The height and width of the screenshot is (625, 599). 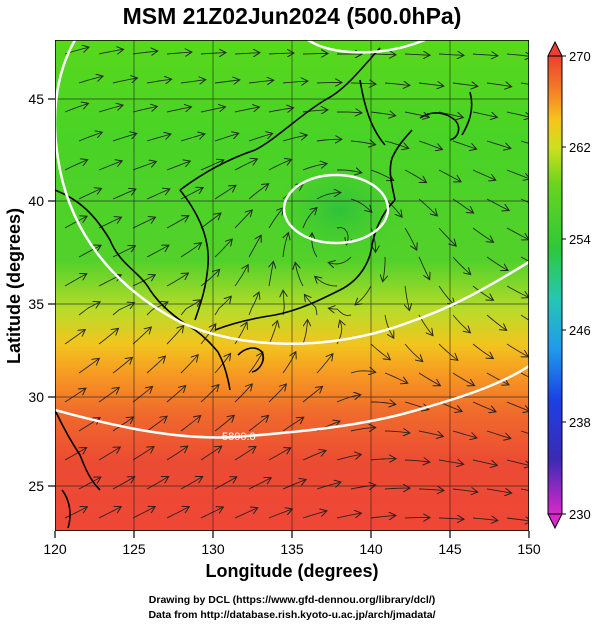 What do you see at coordinates (580, 147) in the screenshot?
I see `colorbar-tick-label: 262` at bounding box center [580, 147].